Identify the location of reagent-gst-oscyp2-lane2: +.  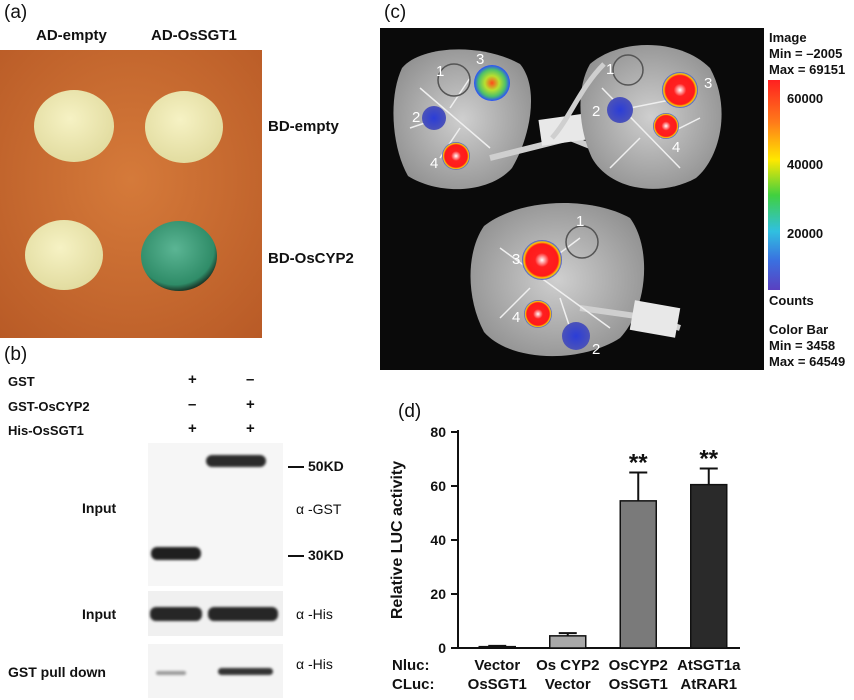
(250, 404).